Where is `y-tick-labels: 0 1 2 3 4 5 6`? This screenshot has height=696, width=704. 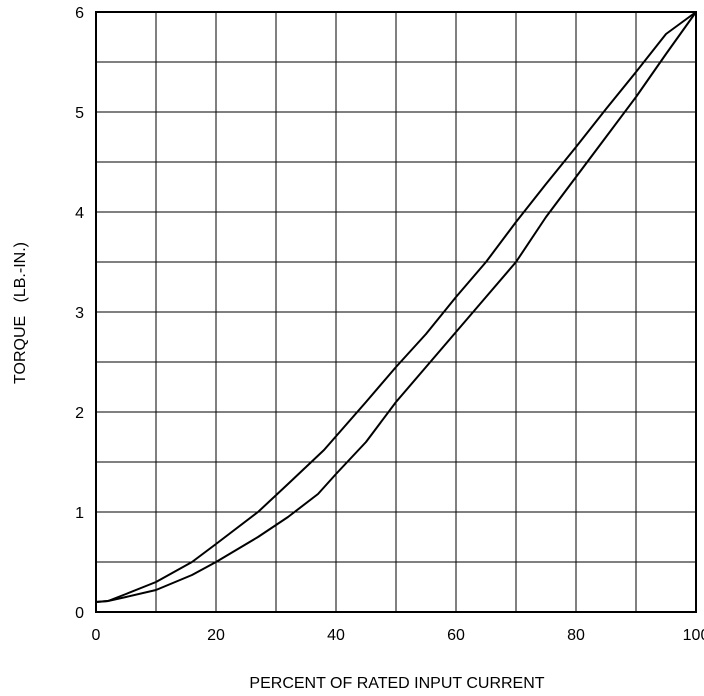
y-tick-labels: 0 1 2 3 4 5 6 is located at coordinates (79, 313).